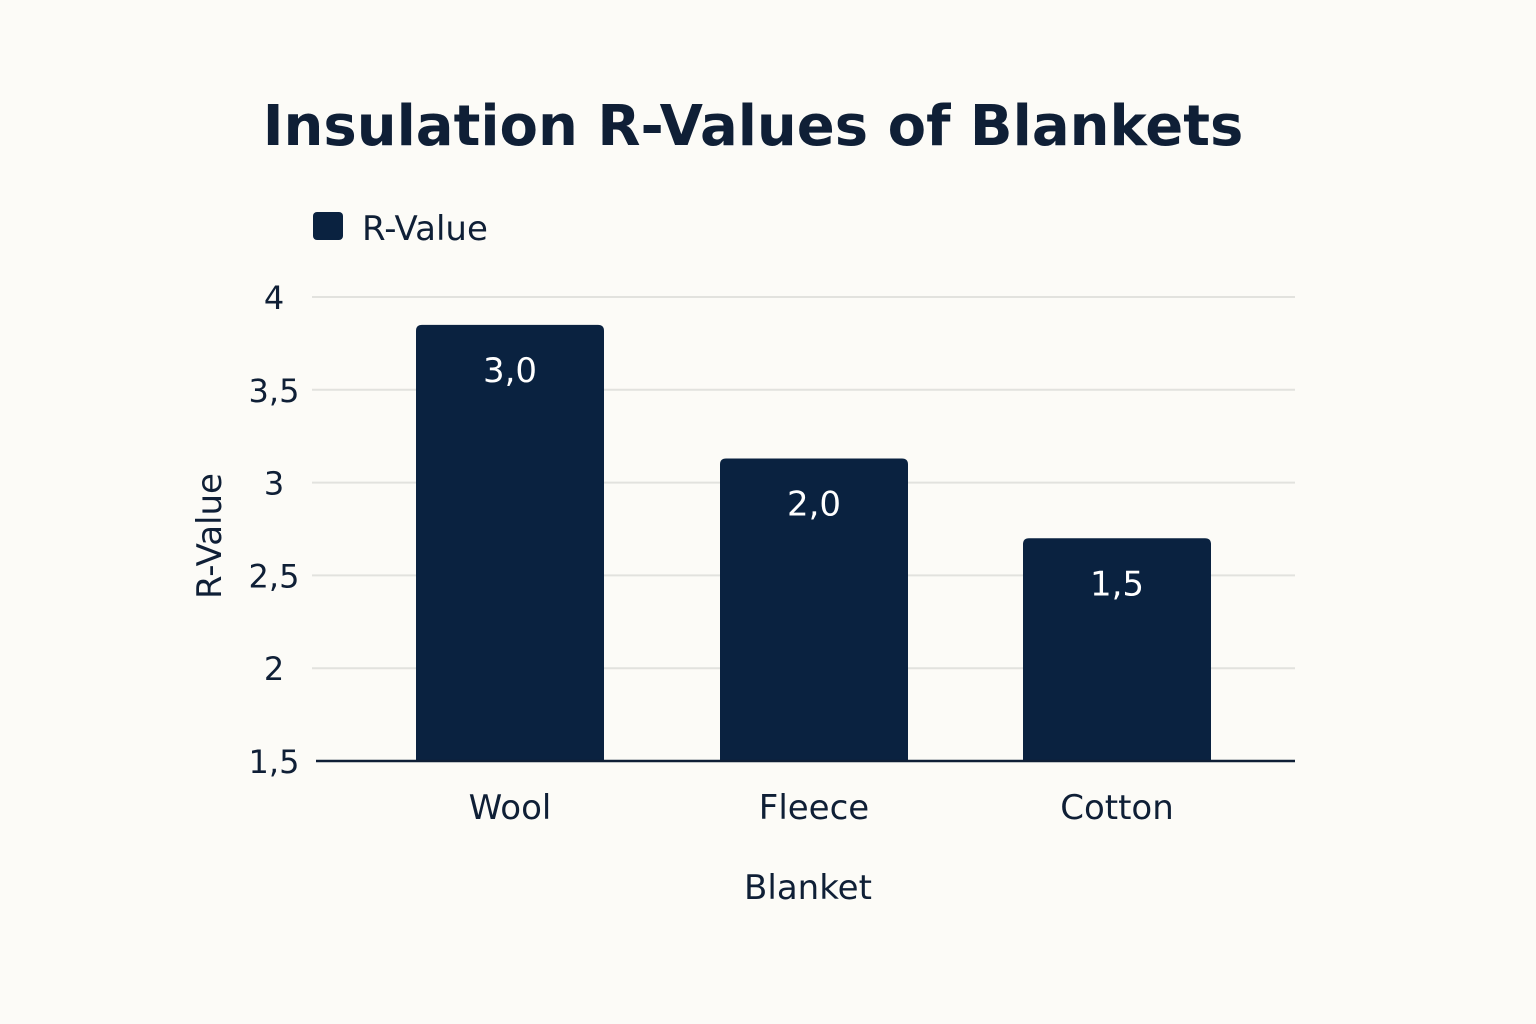  What do you see at coordinates (274, 762) in the screenshot?
I see `y-tick-label: 1,5` at bounding box center [274, 762].